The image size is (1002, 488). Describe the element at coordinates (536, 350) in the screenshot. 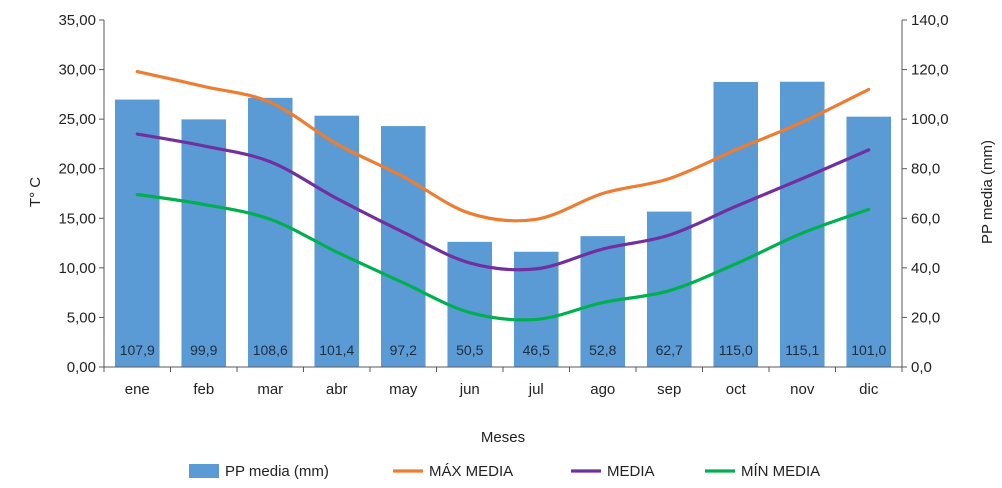

I see `bar-label-jul: 46,5` at that location.